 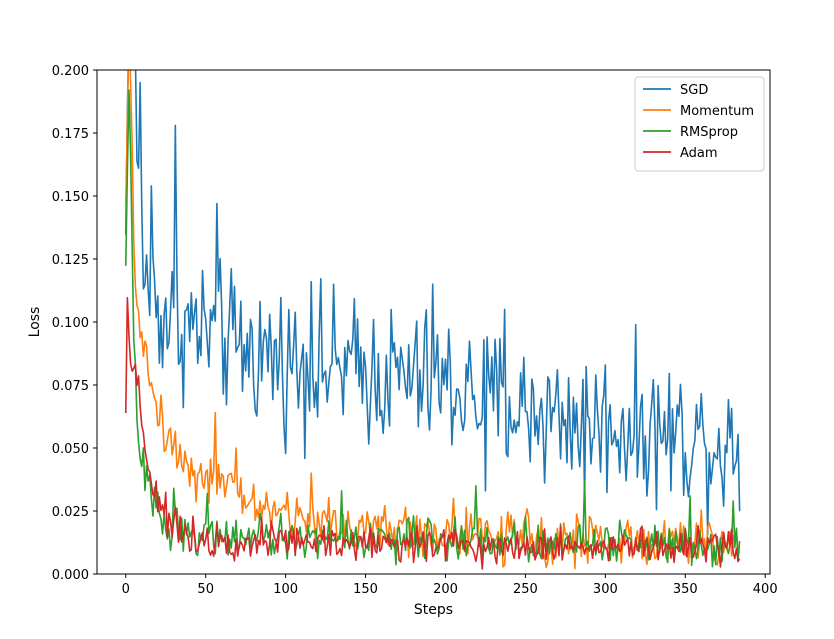 What do you see at coordinates (765, 589) in the screenshot?
I see `x-tick-label: 400` at bounding box center [765, 589].